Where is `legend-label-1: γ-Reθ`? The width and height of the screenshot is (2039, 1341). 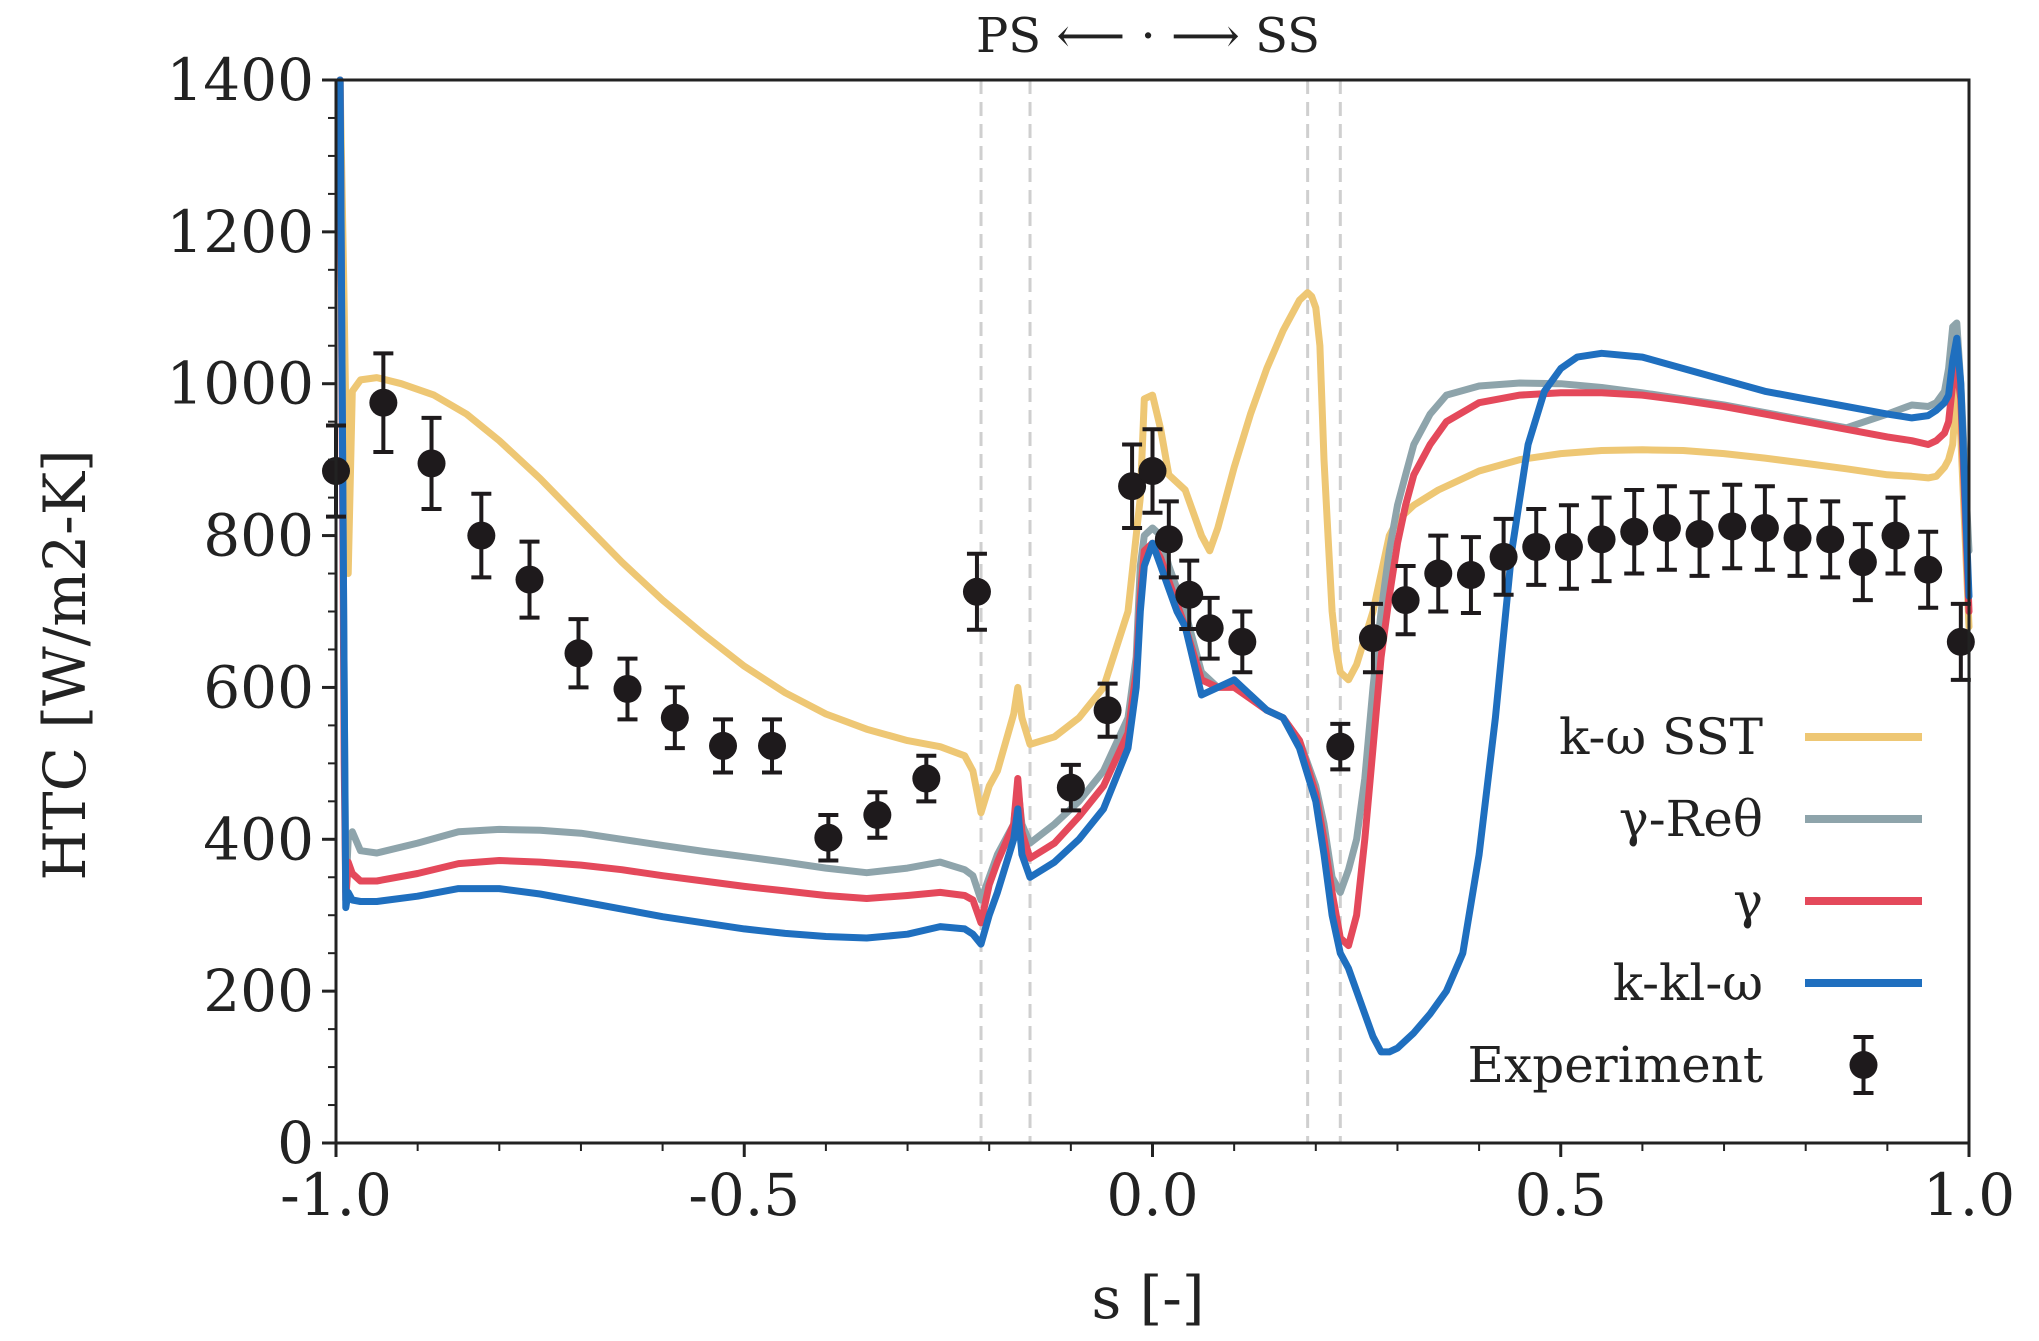
legend-label-1: γ-Reθ is located at coordinates (1691, 819).